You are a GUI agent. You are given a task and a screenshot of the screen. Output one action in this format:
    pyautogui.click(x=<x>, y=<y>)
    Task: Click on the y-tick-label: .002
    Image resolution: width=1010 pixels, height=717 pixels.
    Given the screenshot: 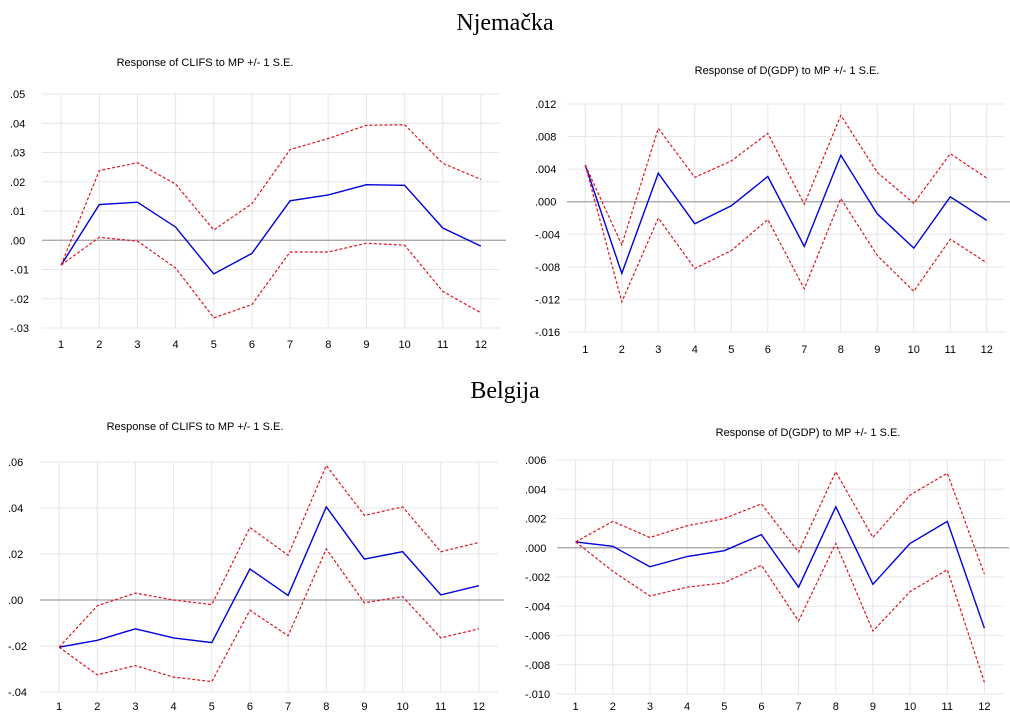 What is the action you would take?
    pyautogui.click(x=535, y=520)
    